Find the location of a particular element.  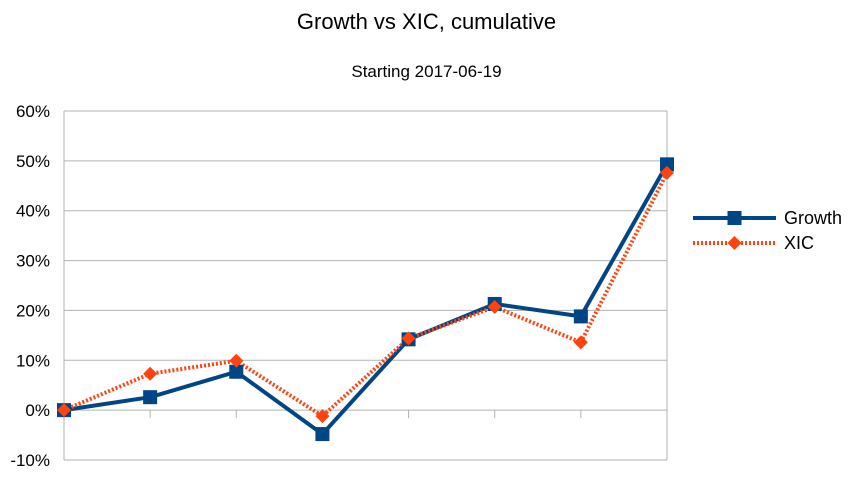

y-tick-label: 40% is located at coordinates (33, 211).